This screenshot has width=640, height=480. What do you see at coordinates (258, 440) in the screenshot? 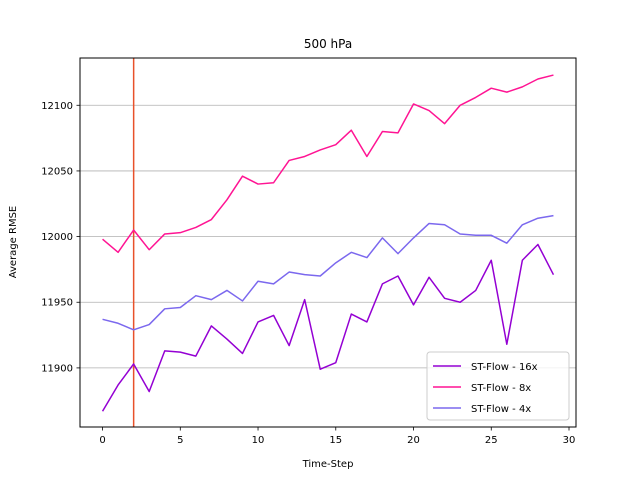
I see `x-tick-label: 10` at bounding box center [258, 440].